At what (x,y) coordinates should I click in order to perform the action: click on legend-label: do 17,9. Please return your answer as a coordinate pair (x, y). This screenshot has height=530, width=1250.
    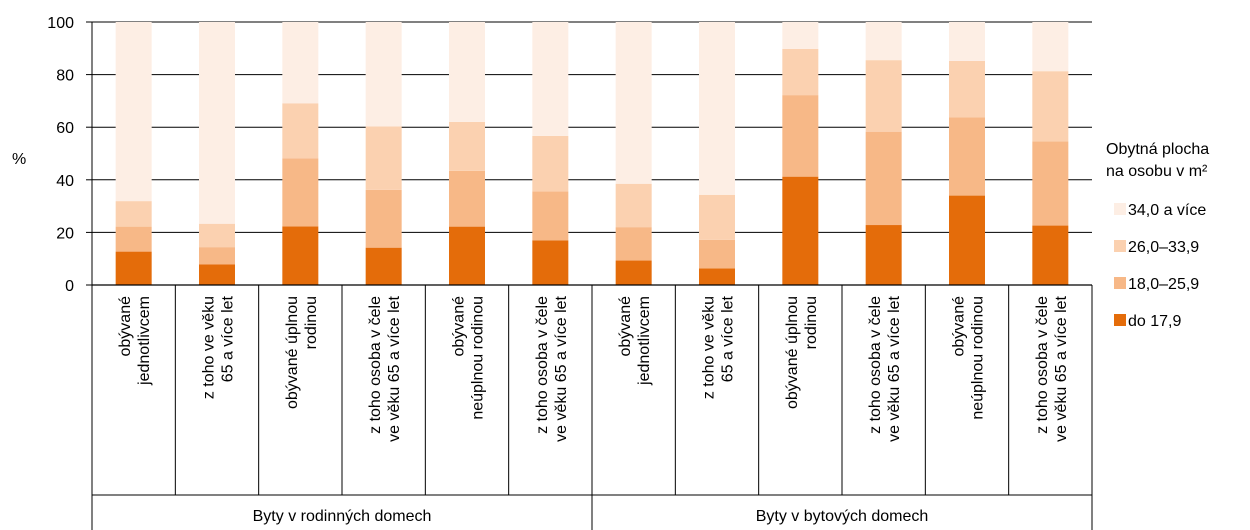
    Looking at the image, I should click on (1154, 321).